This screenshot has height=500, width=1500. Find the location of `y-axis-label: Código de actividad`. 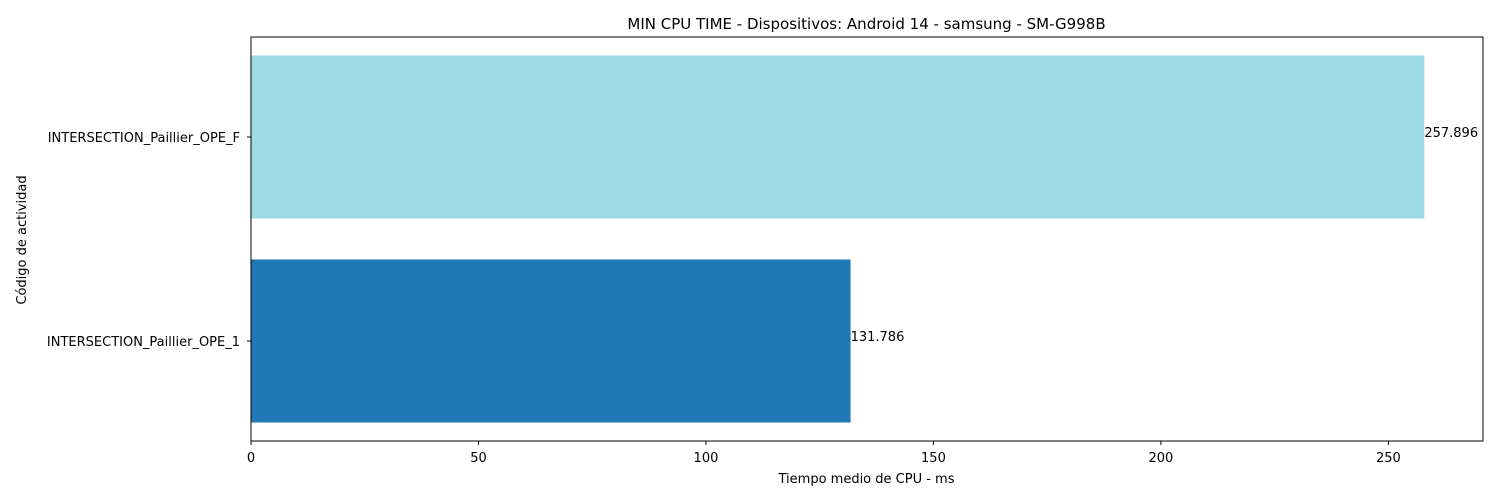

y-axis-label: Código de actividad is located at coordinates (22, 239).